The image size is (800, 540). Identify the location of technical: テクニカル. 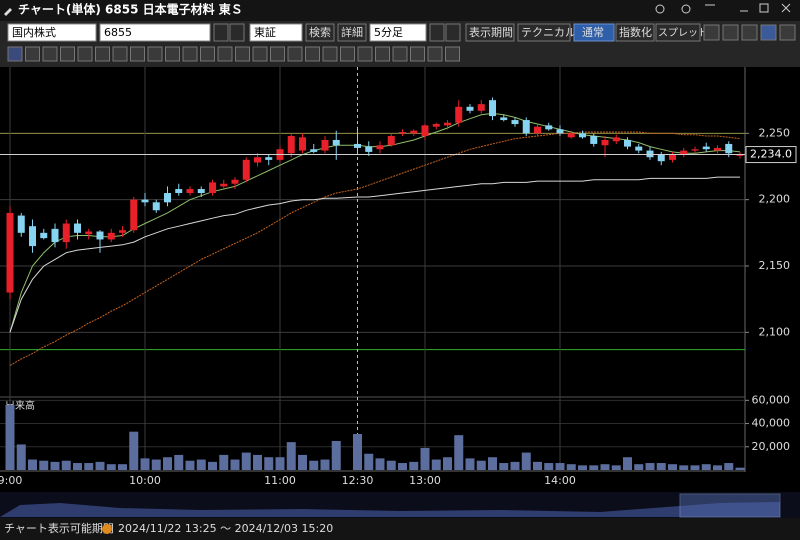
(548, 32).